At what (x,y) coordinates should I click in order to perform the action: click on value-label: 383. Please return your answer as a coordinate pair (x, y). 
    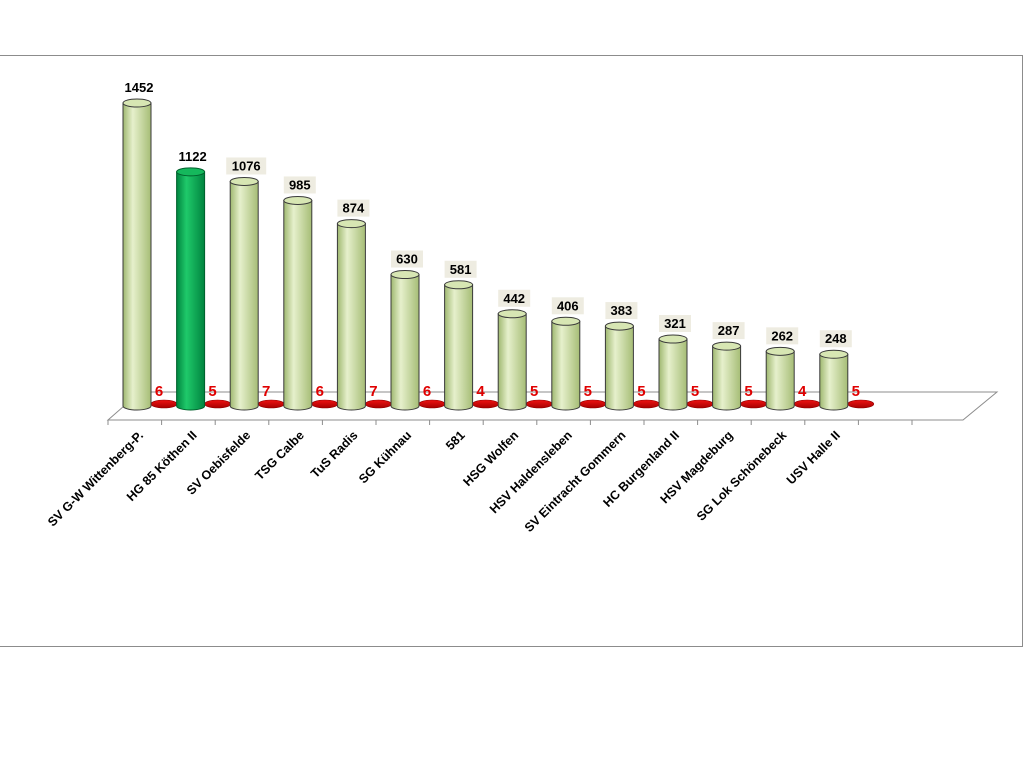
    Looking at the image, I should click on (622, 310).